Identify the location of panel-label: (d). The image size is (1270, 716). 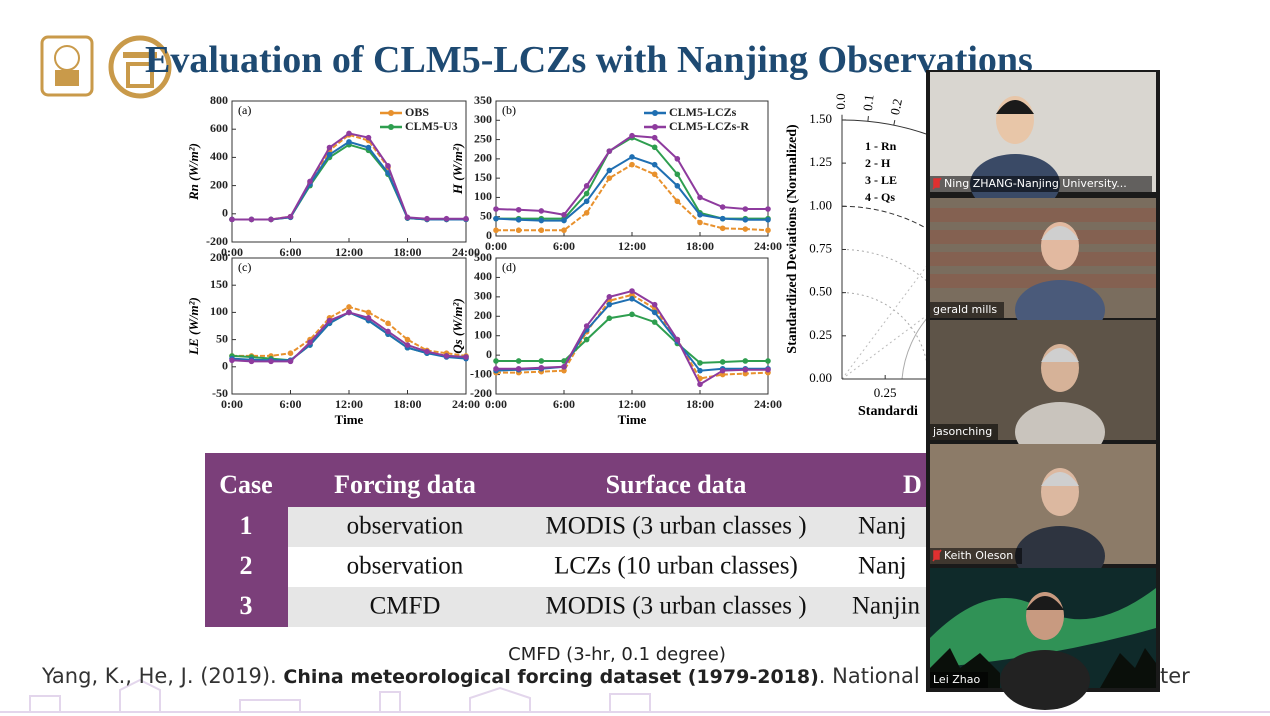
(509, 267).